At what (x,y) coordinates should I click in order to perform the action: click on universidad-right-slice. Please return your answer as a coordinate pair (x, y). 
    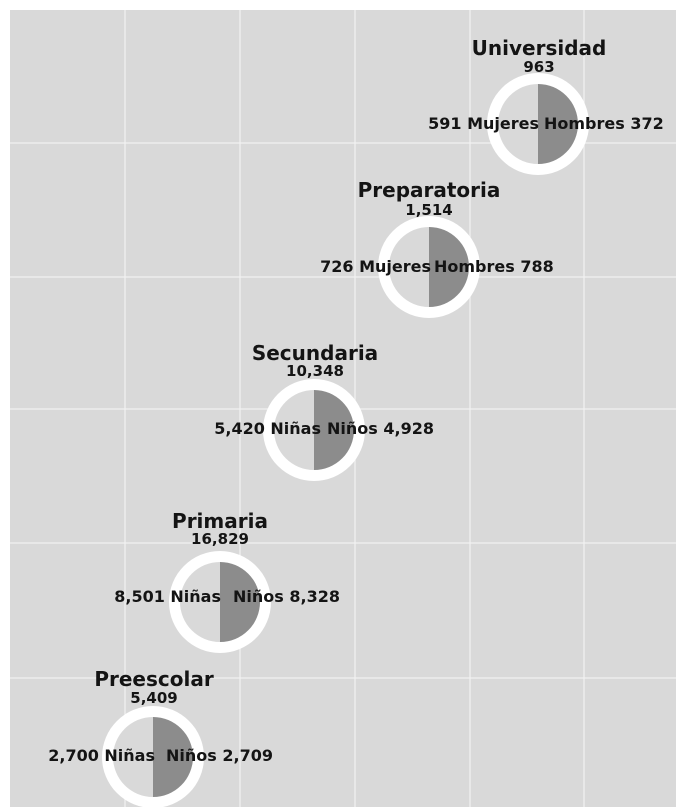
    Looking at the image, I should click on (558, 124).